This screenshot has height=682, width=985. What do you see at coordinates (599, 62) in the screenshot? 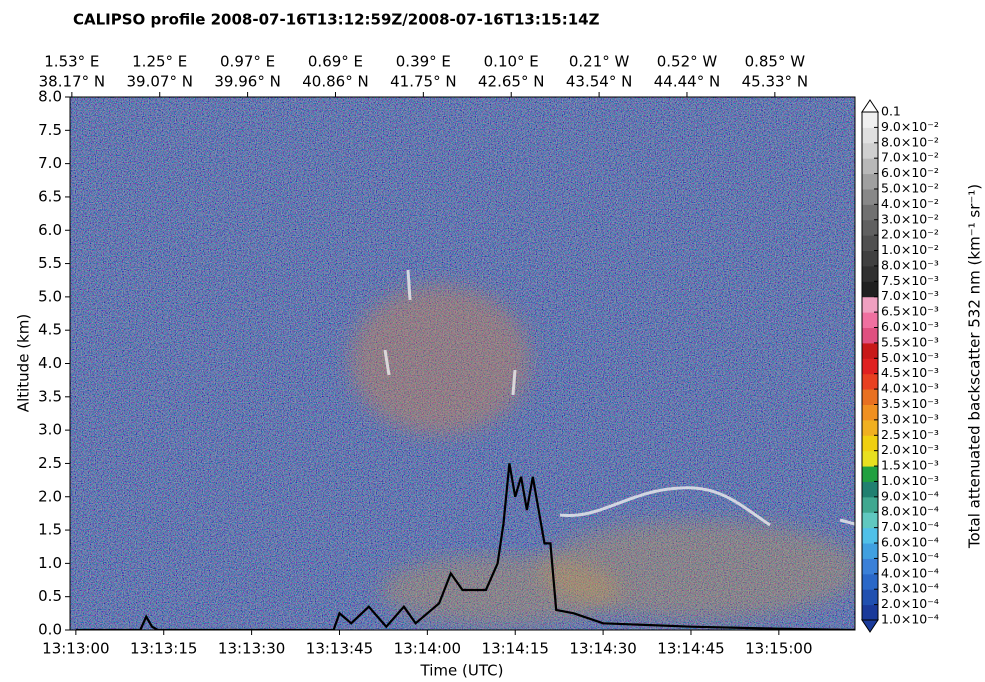
I see `top-lon-label: 0.21° W` at bounding box center [599, 62].